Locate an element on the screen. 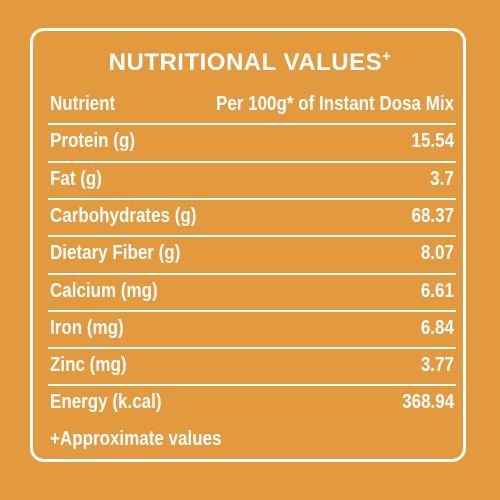 The width and height of the screenshot is (500, 500). footnote: +Approximate values is located at coordinates (136, 438).